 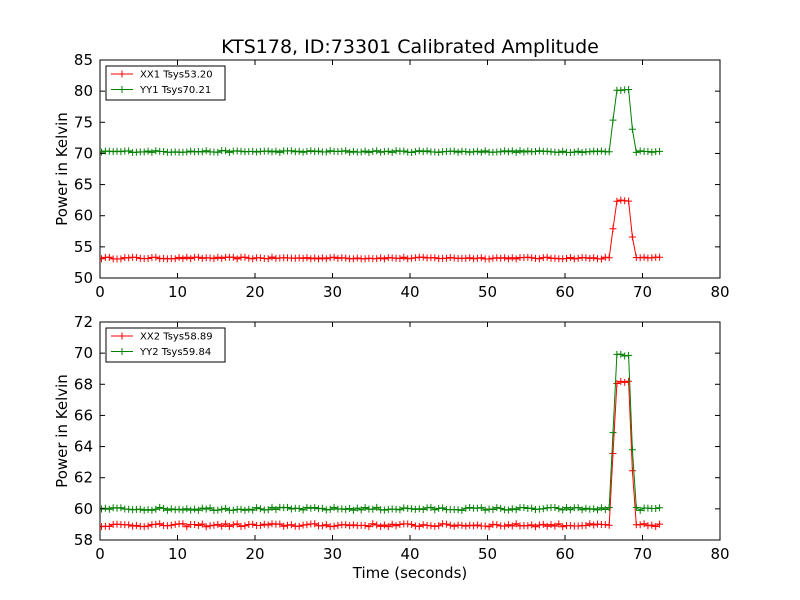 What do you see at coordinates (332, 554) in the screenshot?
I see `x-tick-label: 30` at bounding box center [332, 554].